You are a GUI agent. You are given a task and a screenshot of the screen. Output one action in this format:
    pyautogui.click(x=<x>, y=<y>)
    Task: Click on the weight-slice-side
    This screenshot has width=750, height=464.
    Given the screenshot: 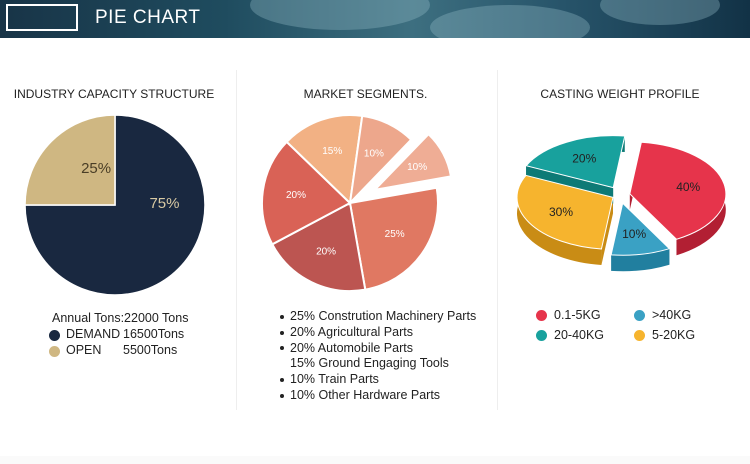 What is the action you would take?
    pyautogui.click(x=565, y=220)
    